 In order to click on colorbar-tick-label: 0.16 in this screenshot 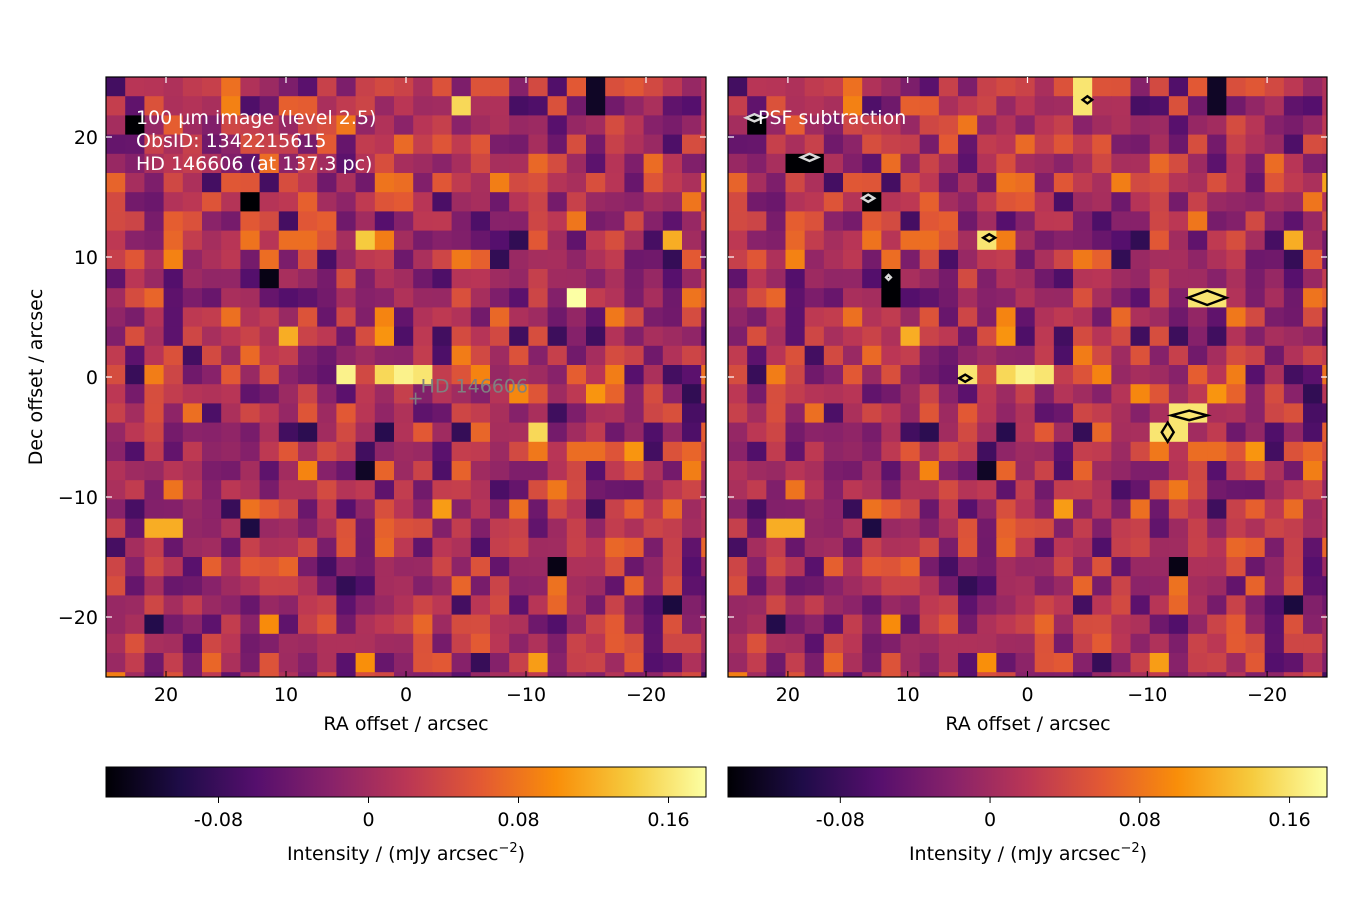, I will do `click(668, 820)`.